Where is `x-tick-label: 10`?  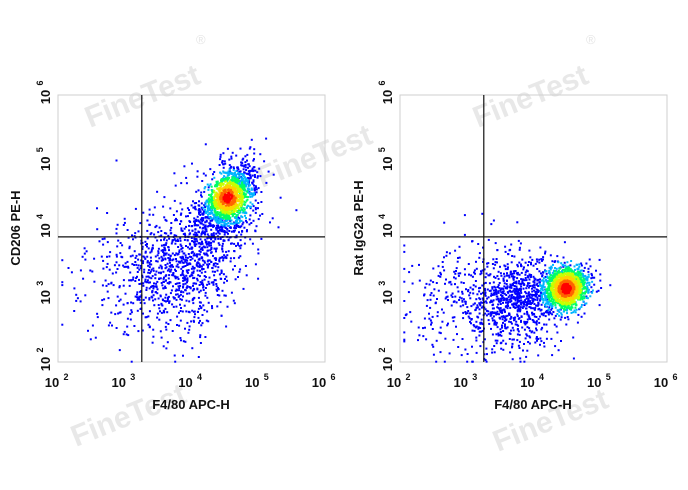 x-tick-label: 10 is located at coordinates (52, 382).